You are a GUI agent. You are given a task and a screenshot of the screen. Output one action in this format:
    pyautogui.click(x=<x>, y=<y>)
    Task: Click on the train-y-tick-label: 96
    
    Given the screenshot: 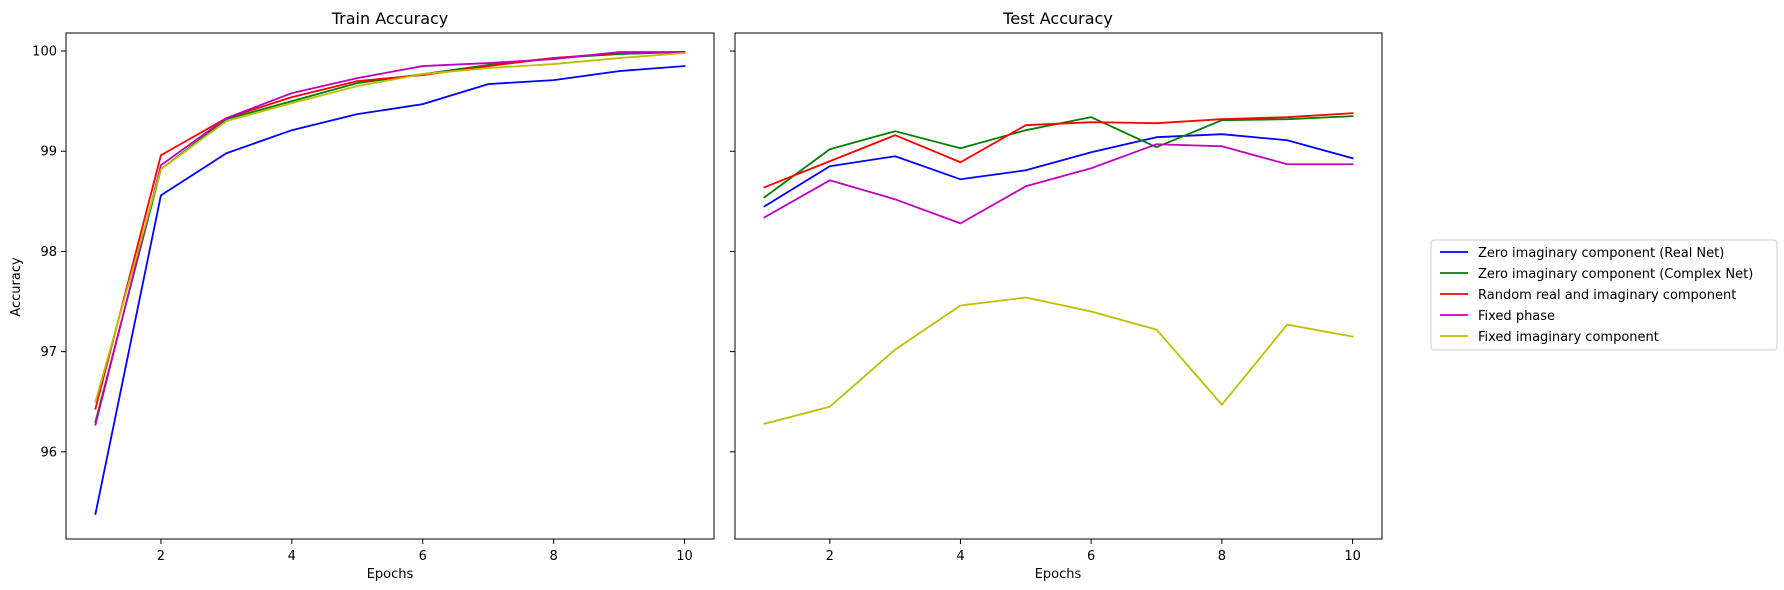 What is the action you would take?
    pyautogui.click(x=48, y=452)
    